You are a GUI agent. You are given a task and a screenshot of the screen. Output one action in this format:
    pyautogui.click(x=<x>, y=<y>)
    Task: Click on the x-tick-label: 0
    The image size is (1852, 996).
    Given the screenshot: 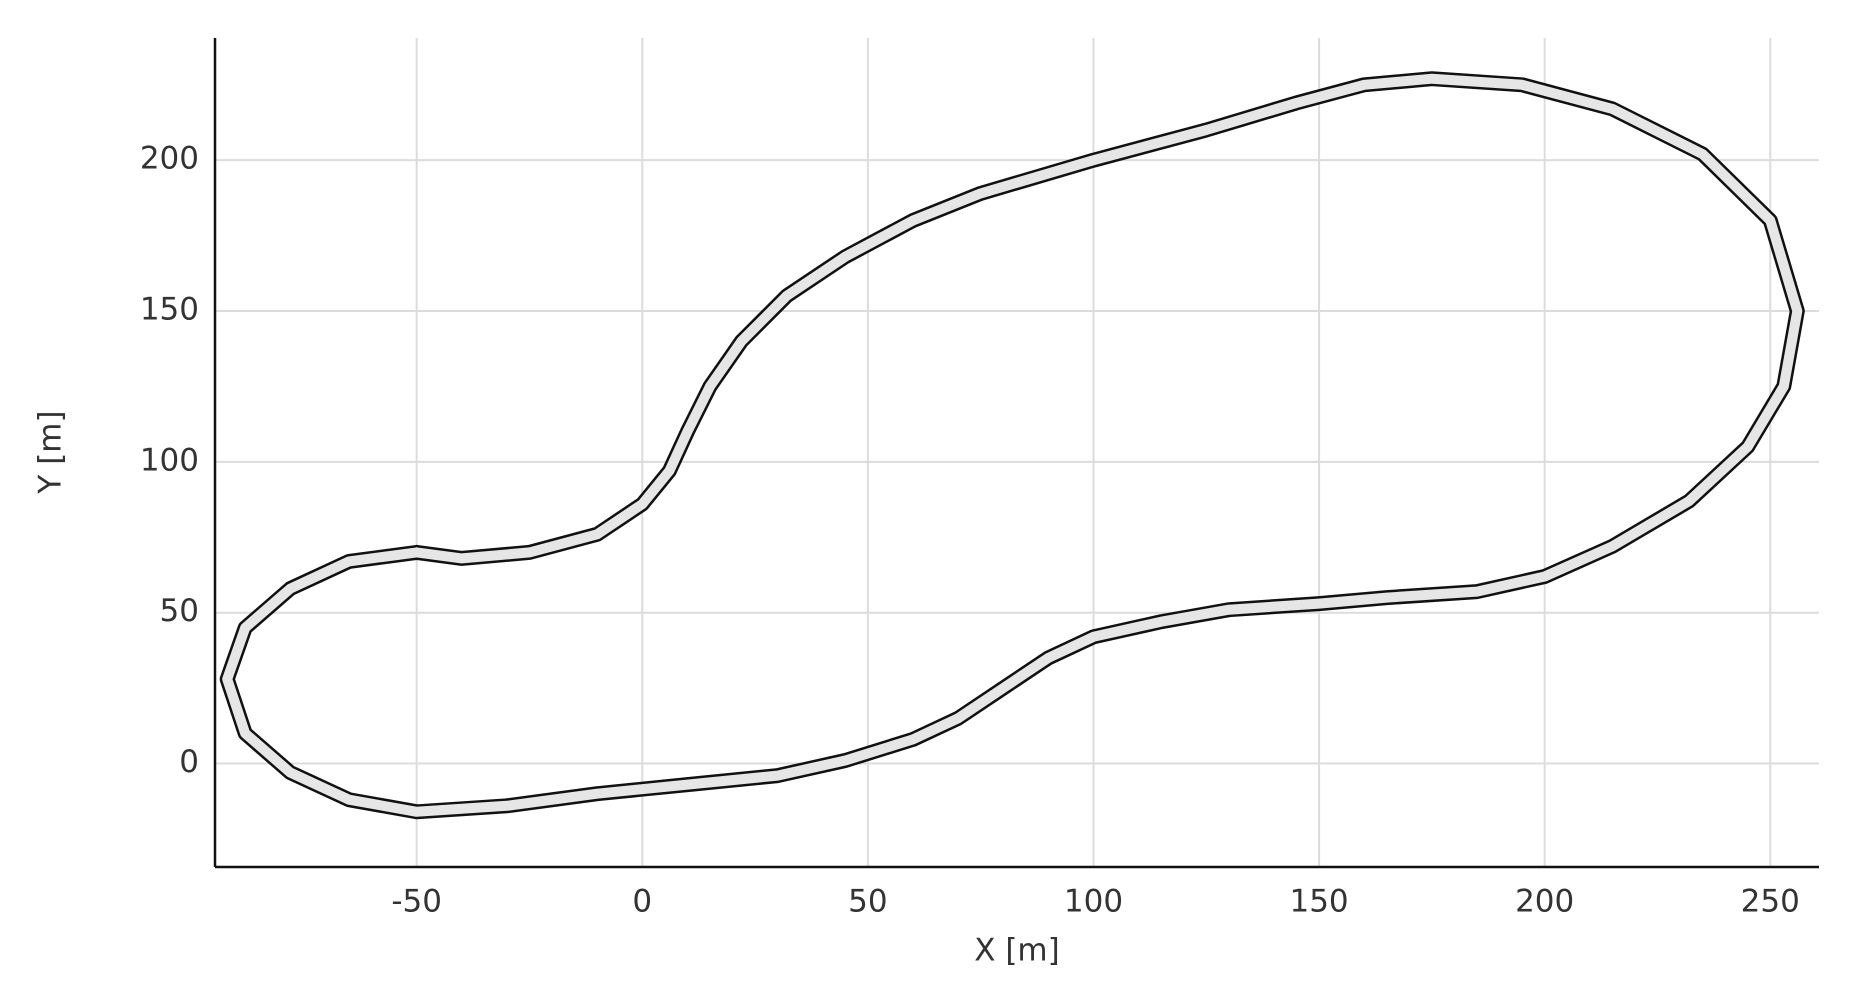 What is the action you would take?
    pyautogui.click(x=642, y=902)
    